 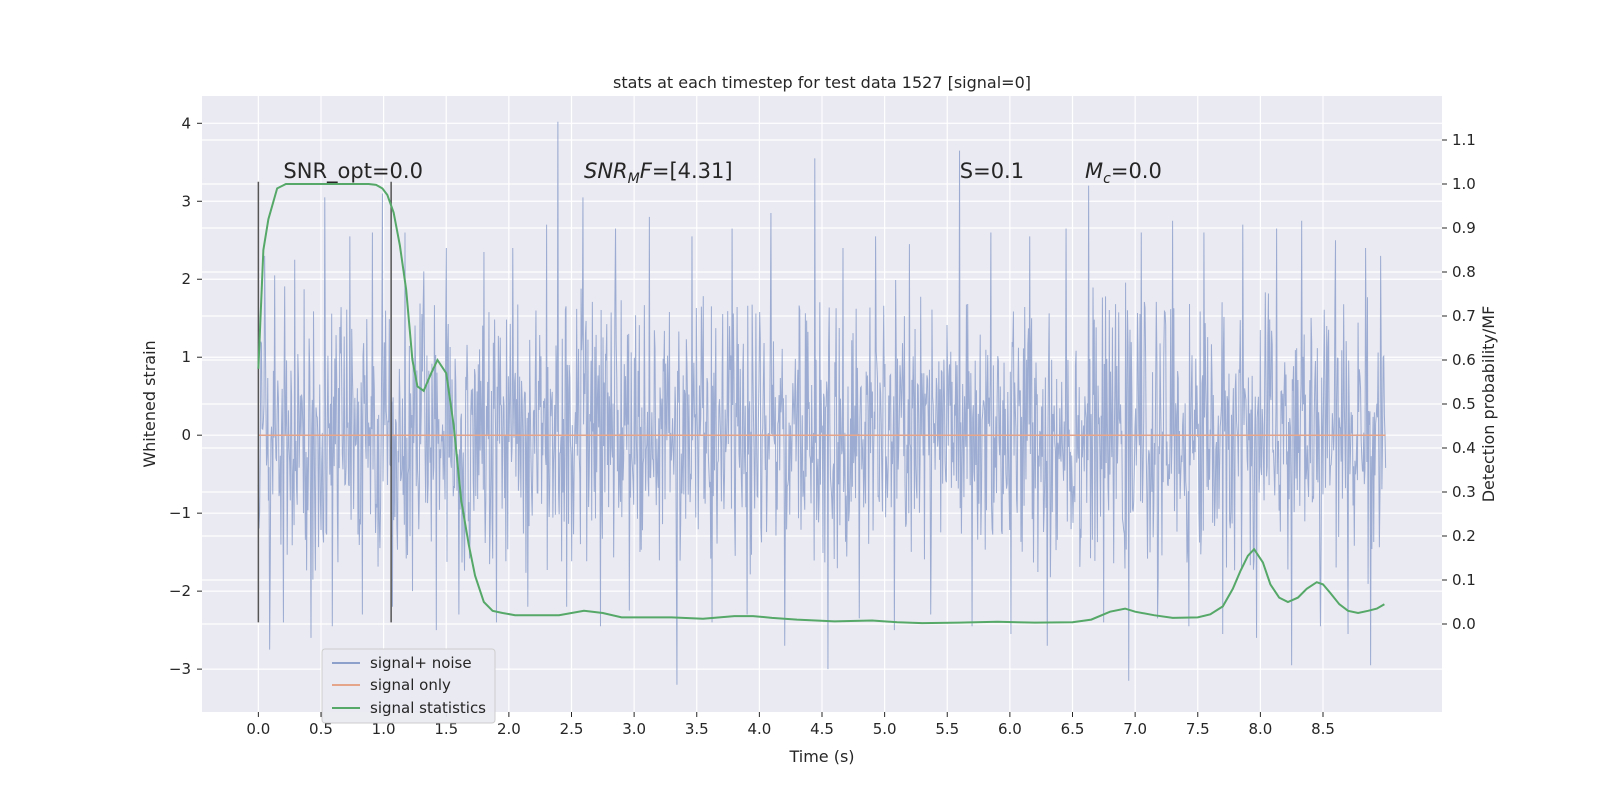 I want to click on y-axis-ticks: −3 −2 −1 0 1 2 3 4, so click(x=185, y=396).